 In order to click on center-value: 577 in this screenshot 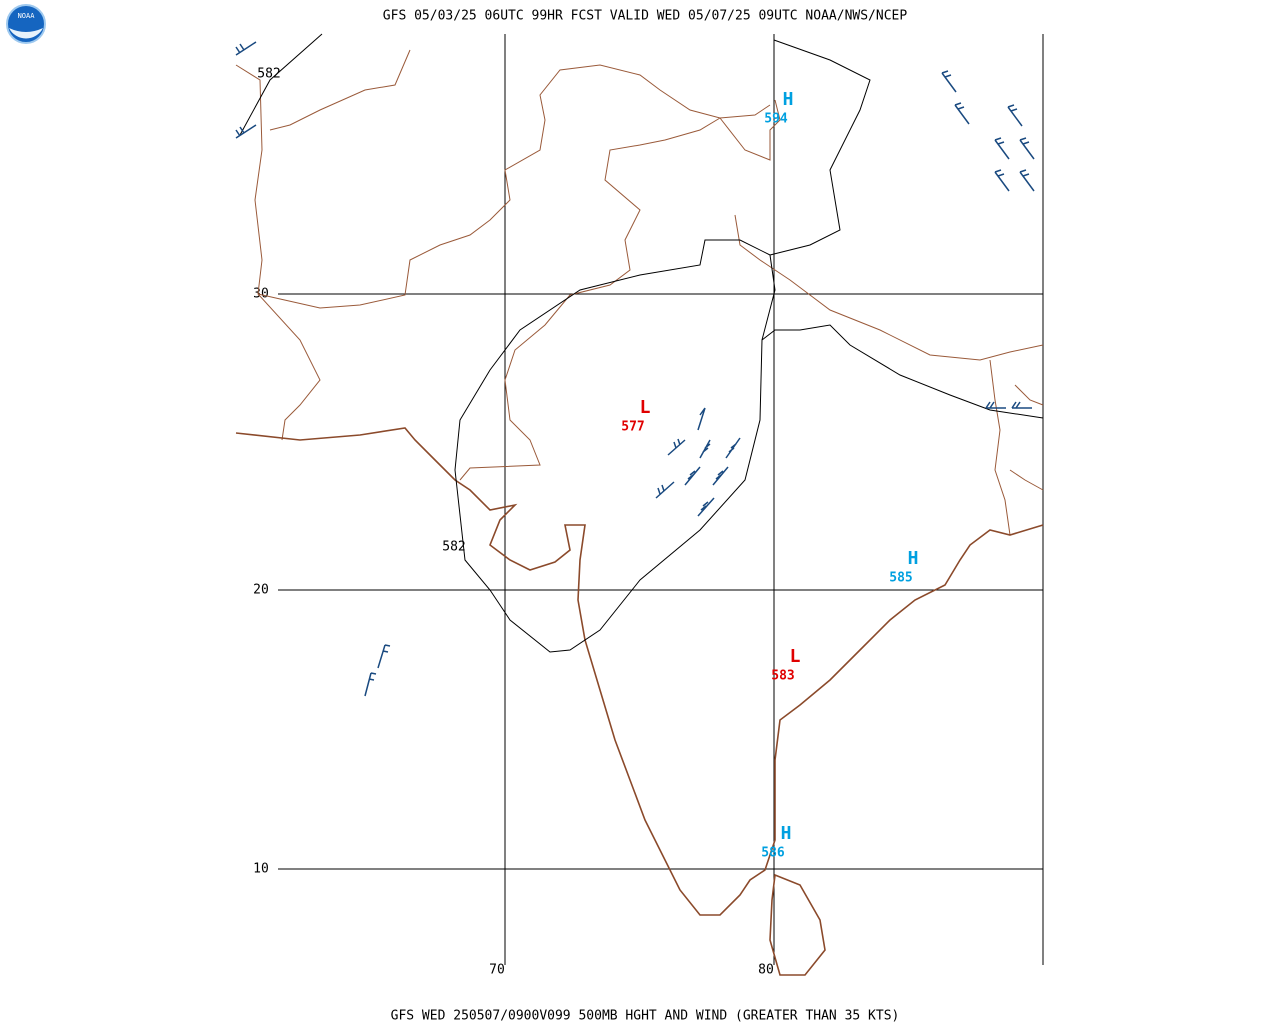, I will do `click(632, 427)`.